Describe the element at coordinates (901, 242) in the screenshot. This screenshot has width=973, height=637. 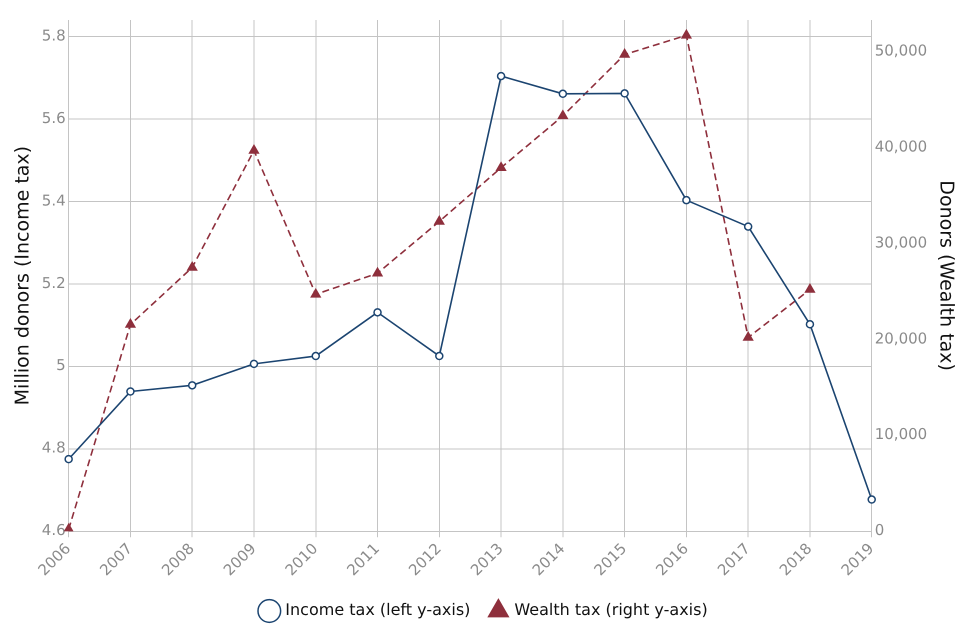
I see `y2-tick-label: 30,000` at that location.